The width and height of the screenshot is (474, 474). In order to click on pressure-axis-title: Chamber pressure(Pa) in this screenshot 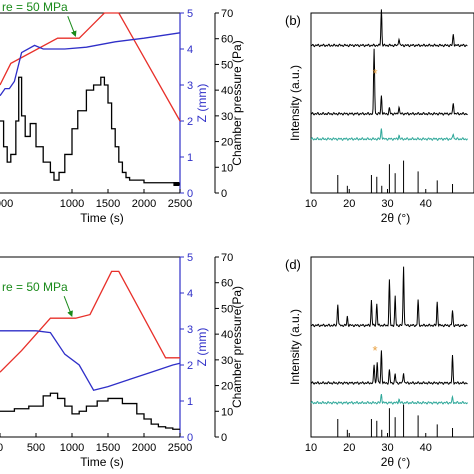, I will do `click(237, 347)`.